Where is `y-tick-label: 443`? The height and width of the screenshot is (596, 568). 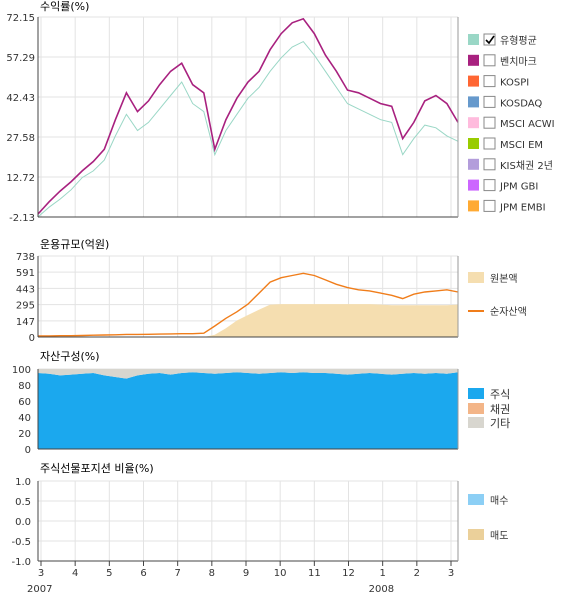
y-tick-label: 443 is located at coordinates (25, 289).